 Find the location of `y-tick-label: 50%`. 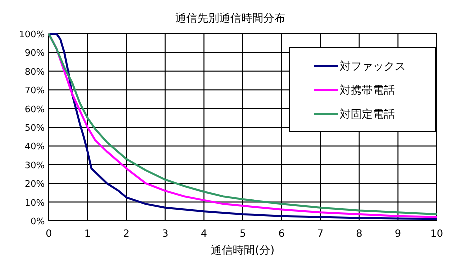

y-tick-label: 50% is located at coordinates (35, 129).